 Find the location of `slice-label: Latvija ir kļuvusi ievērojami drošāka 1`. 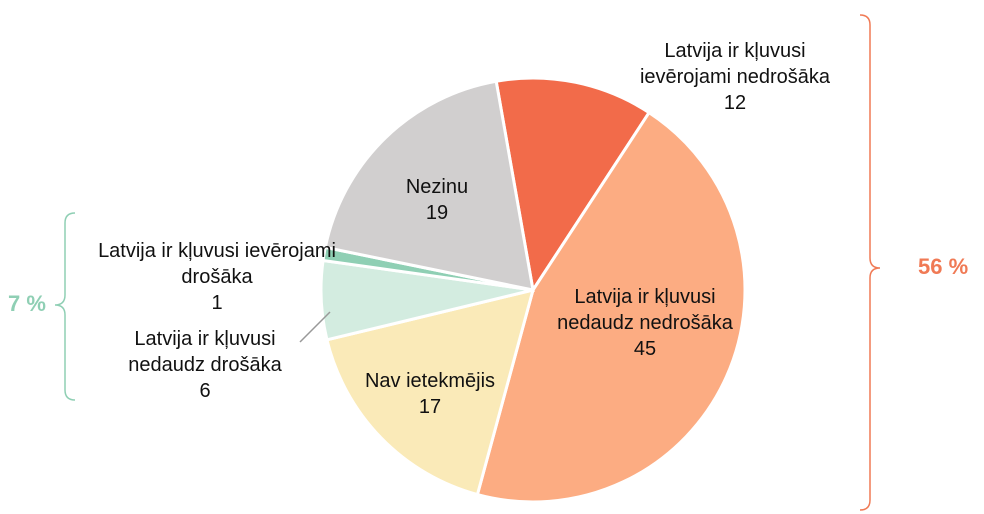

slice-label: Latvija ir kļuvusi ievērojami drošāka 1 is located at coordinates (217, 277).